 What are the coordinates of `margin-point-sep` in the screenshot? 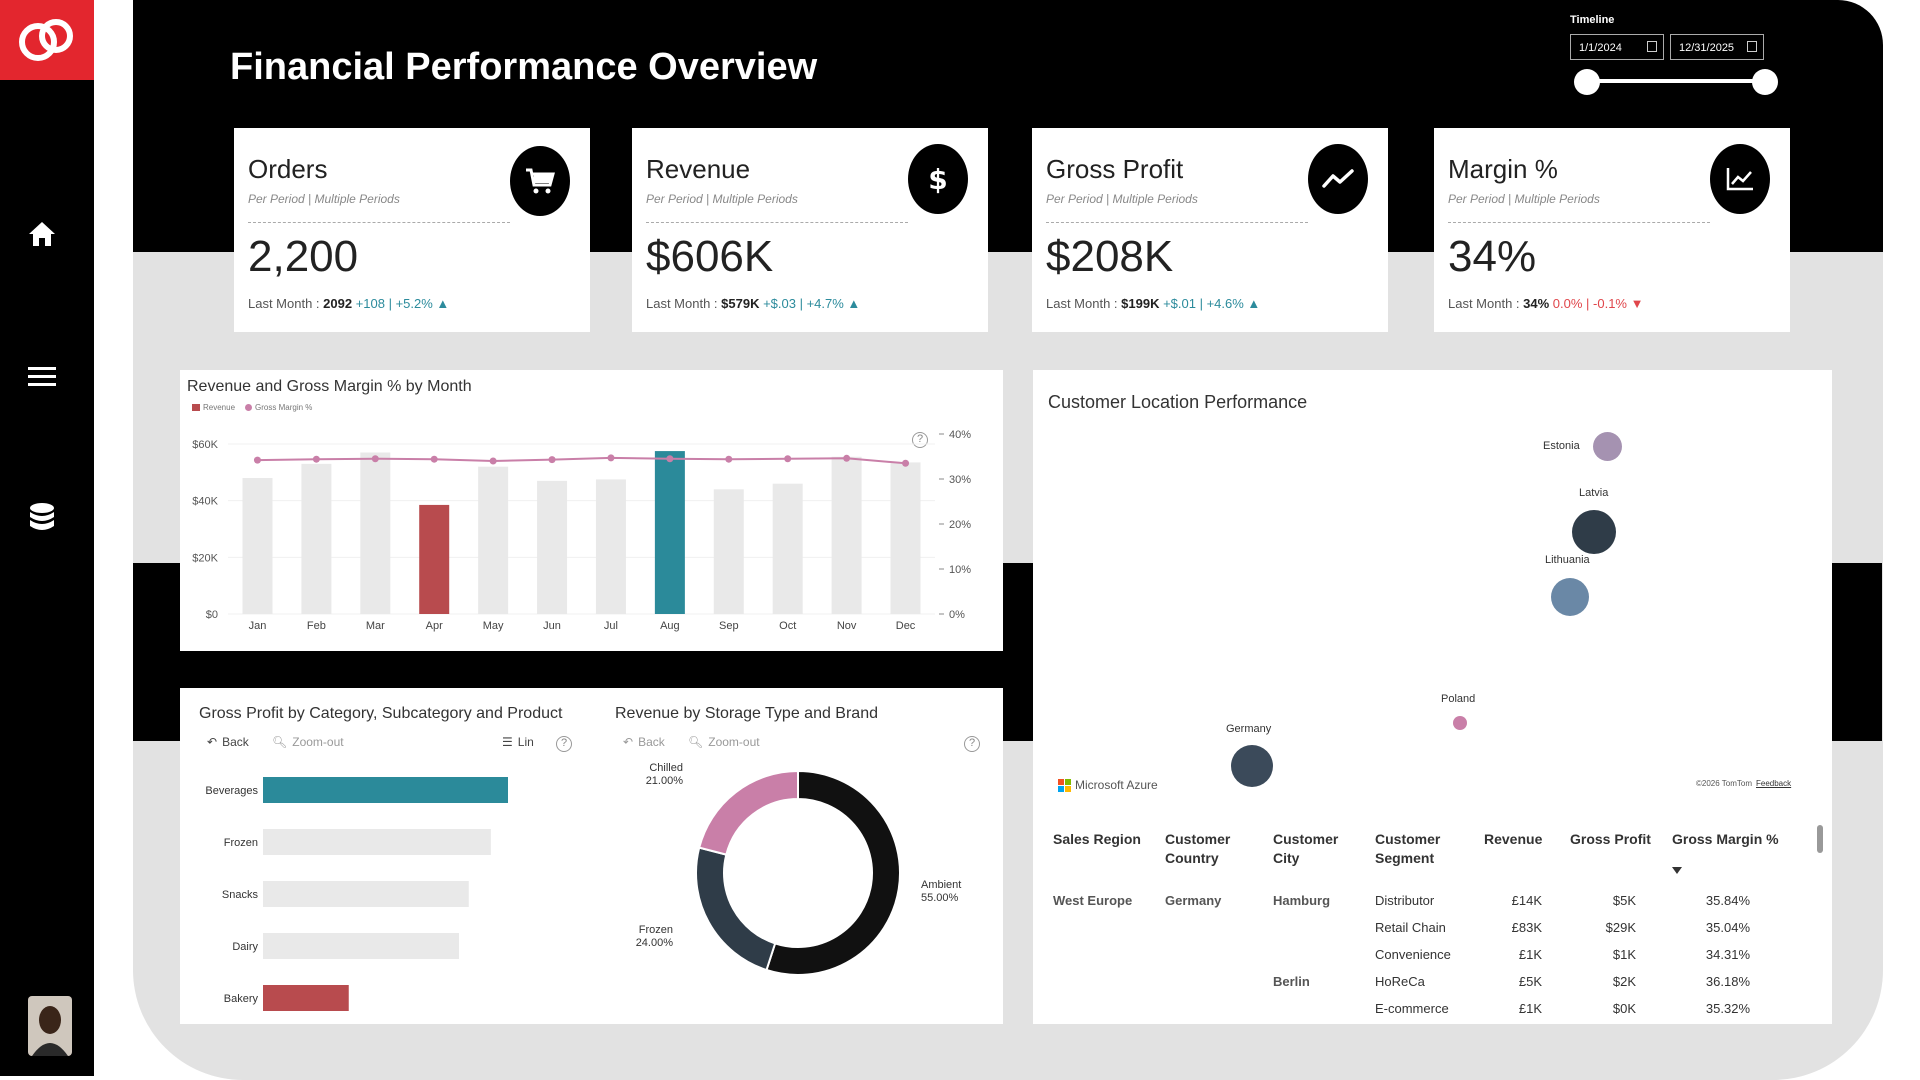 It's located at (729, 459).